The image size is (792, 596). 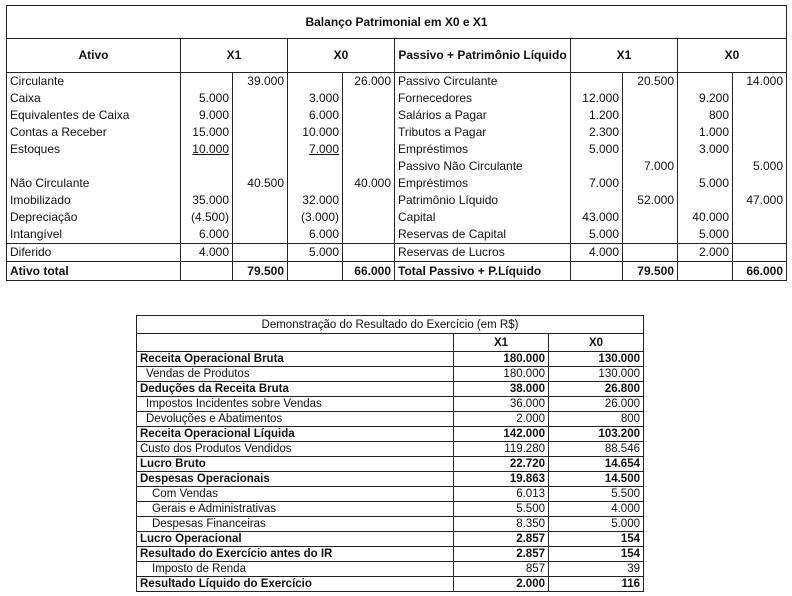 What do you see at coordinates (482, 98) in the screenshot?
I see `passivo-label: Fornecedores` at bounding box center [482, 98].